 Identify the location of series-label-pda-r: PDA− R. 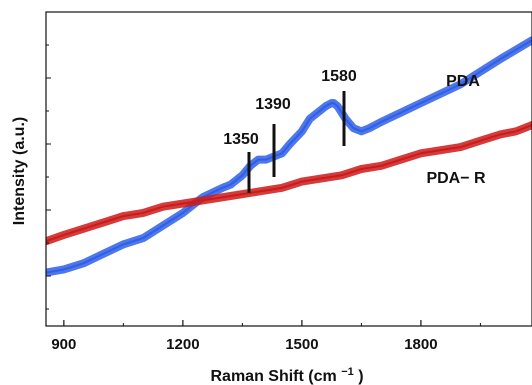
(456, 178).